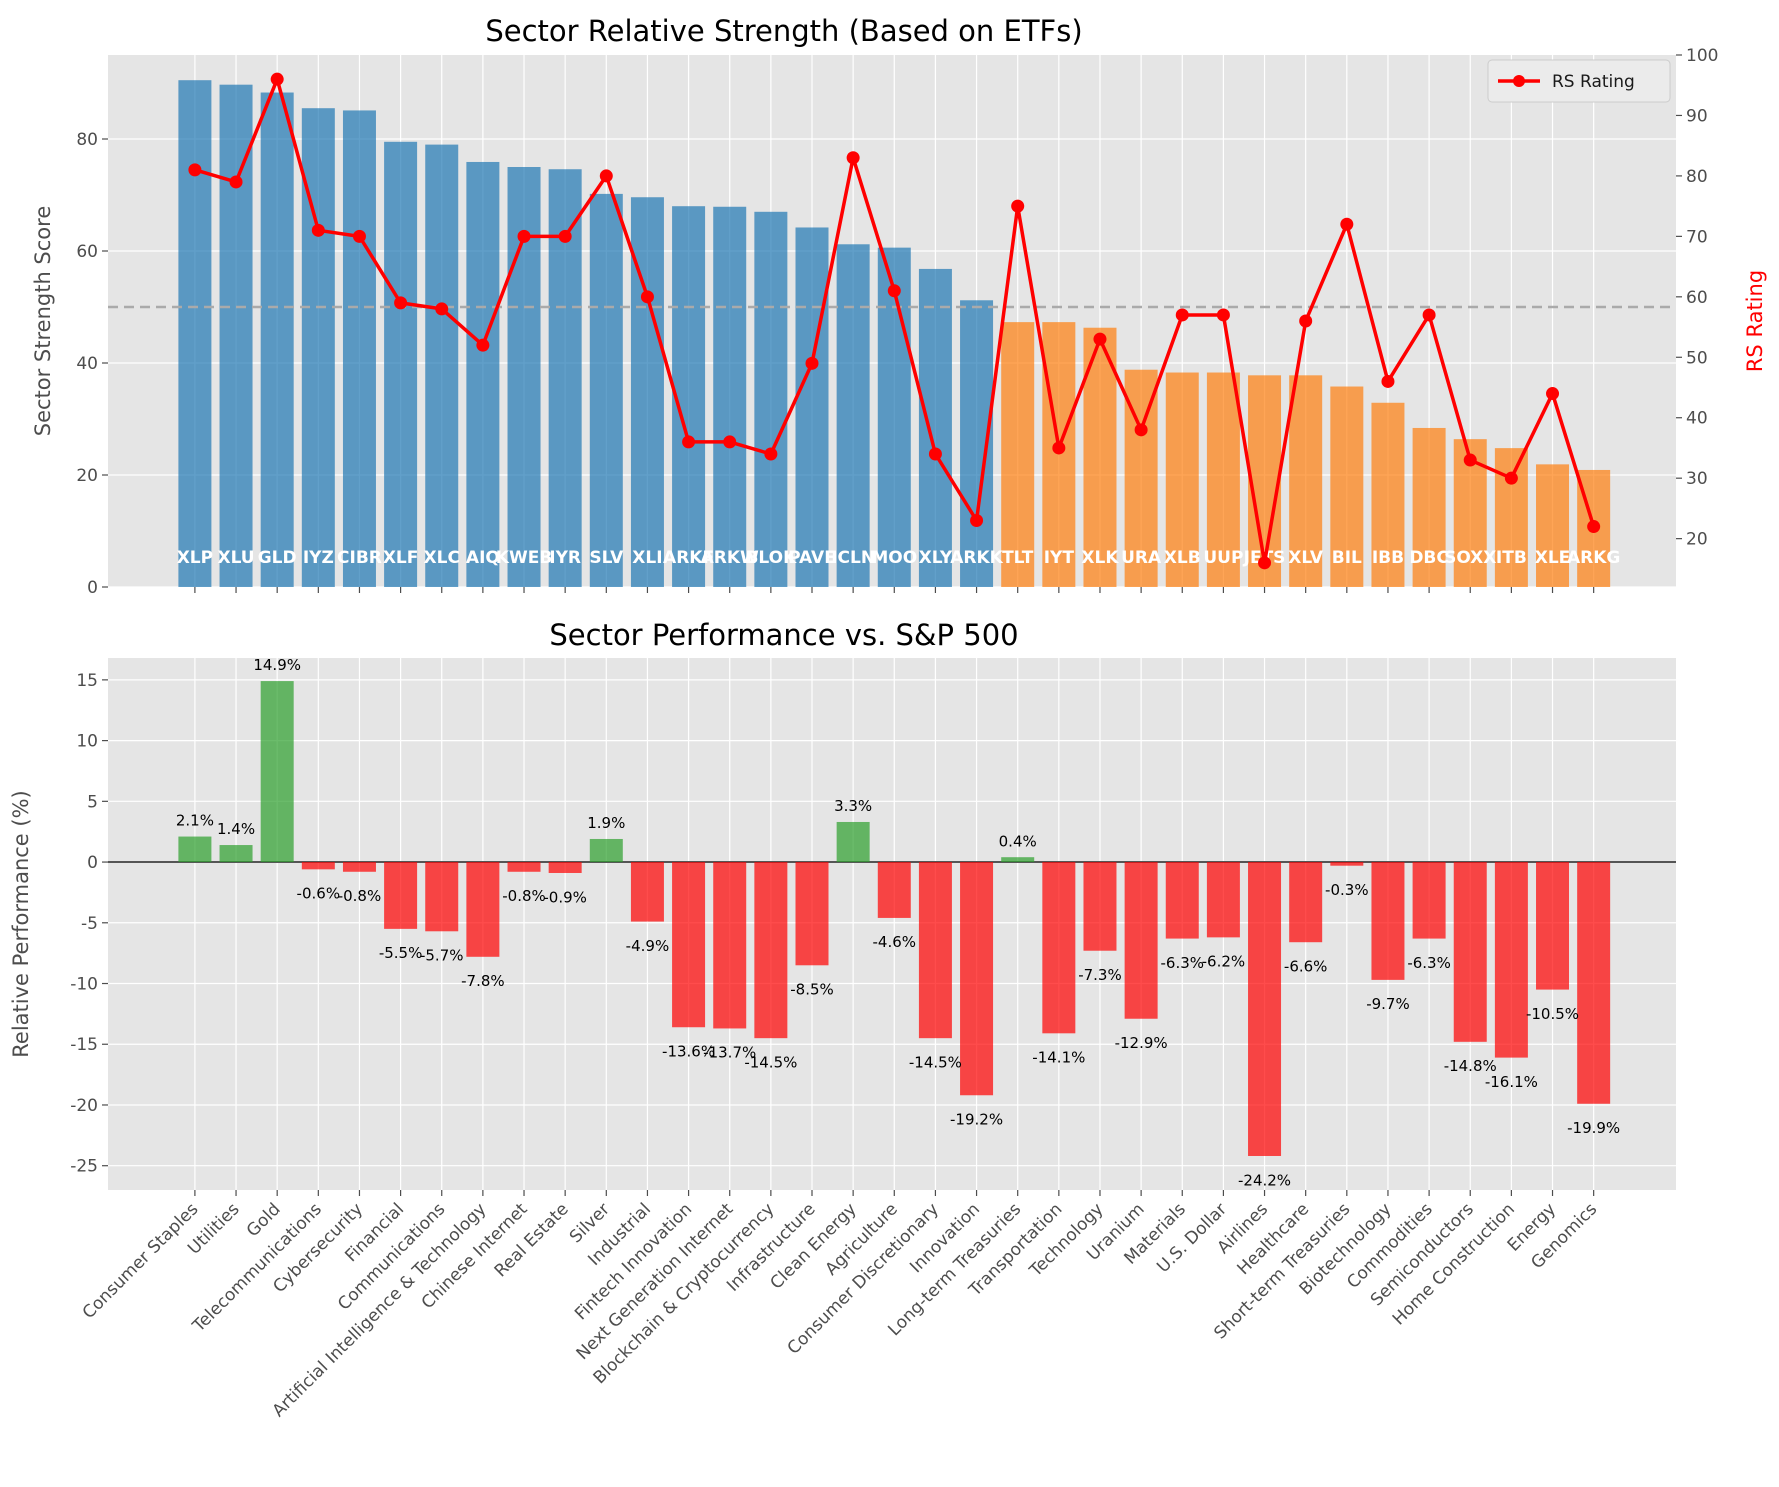  What do you see at coordinates (648, 946) in the screenshot?
I see `performance-data-label: -4.9%` at bounding box center [648, 946].